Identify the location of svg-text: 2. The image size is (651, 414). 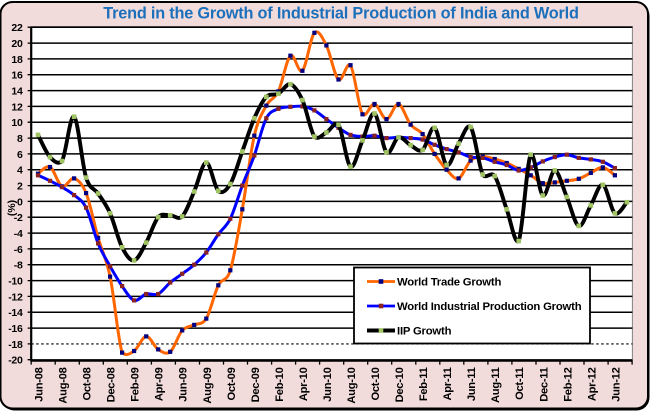
(20, 187).